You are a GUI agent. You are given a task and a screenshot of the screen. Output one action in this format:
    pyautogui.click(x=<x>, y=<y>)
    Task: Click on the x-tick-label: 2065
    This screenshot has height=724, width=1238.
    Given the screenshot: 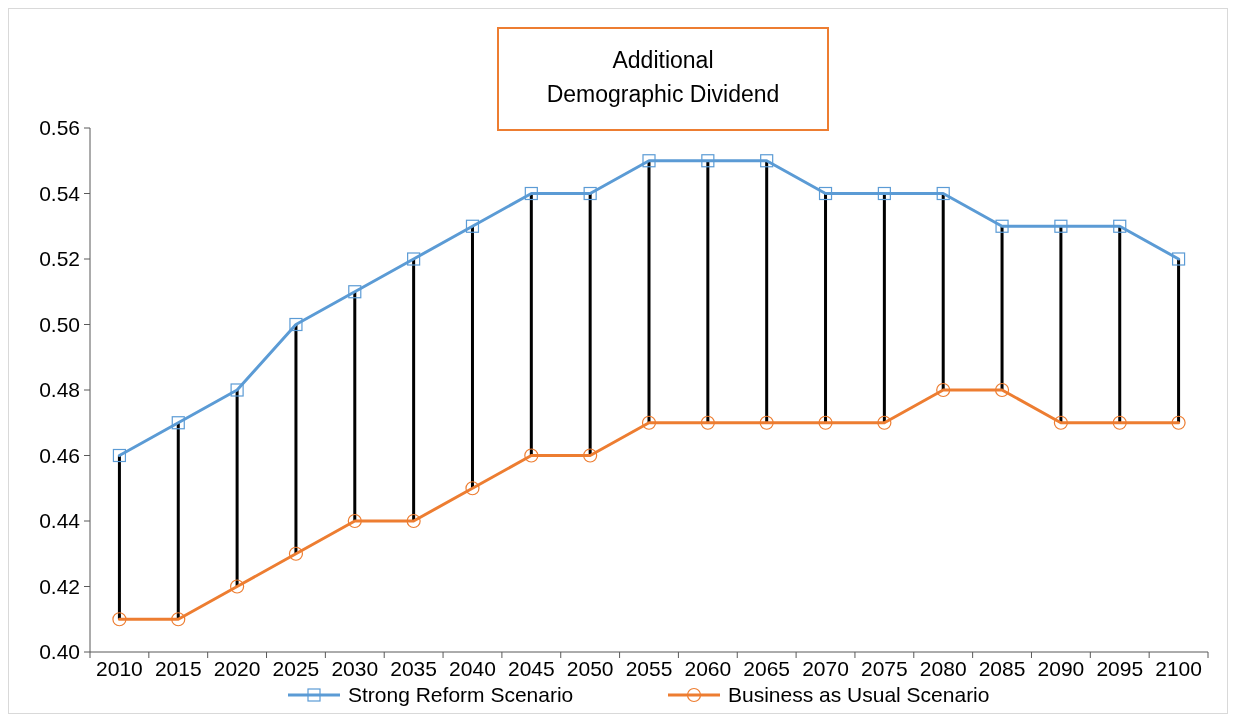 What is the action you would take?
    pyautogui.click(x=767, y=668)
    